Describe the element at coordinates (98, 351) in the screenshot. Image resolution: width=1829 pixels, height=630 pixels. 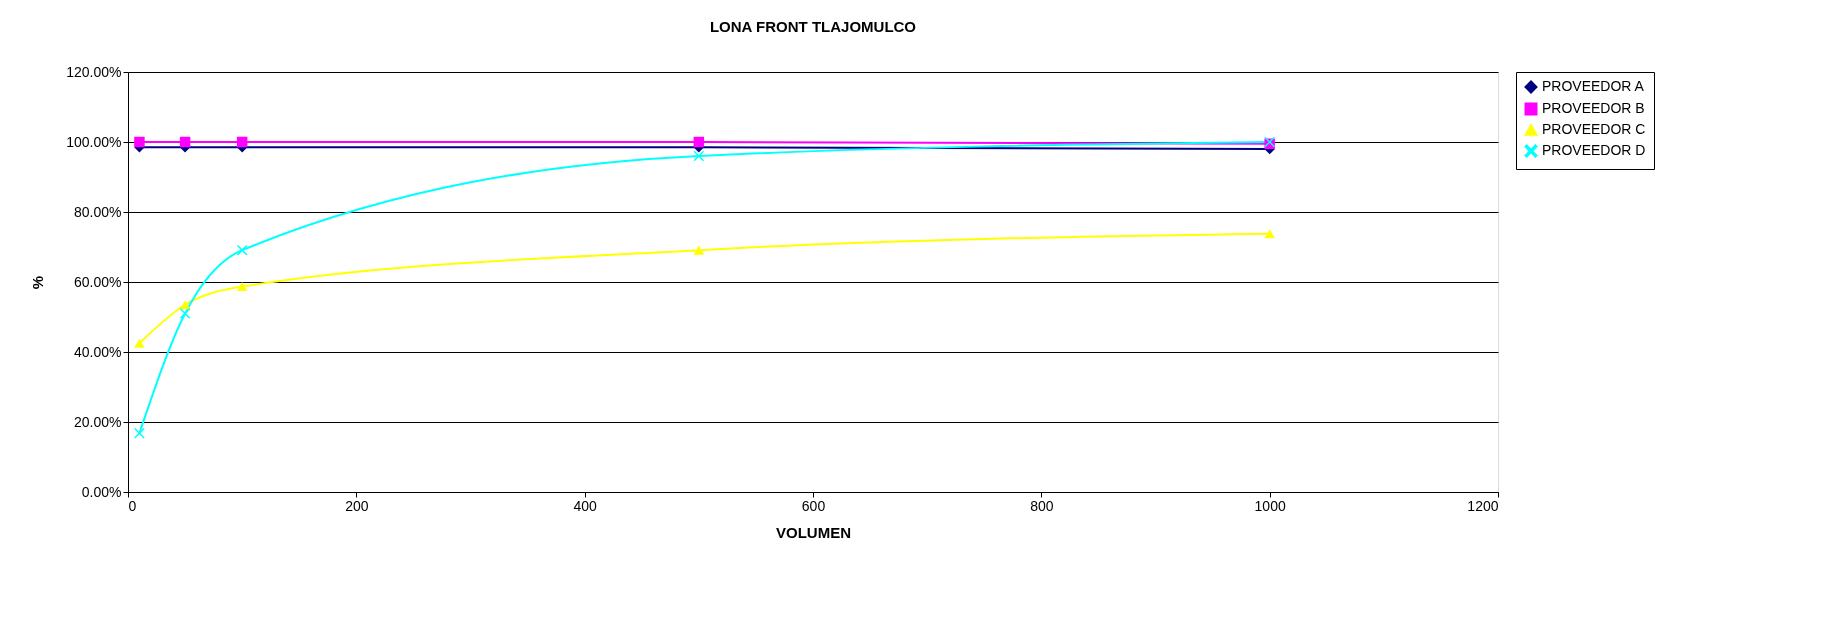
I see `y-tick-label: 40.00%` at that location.